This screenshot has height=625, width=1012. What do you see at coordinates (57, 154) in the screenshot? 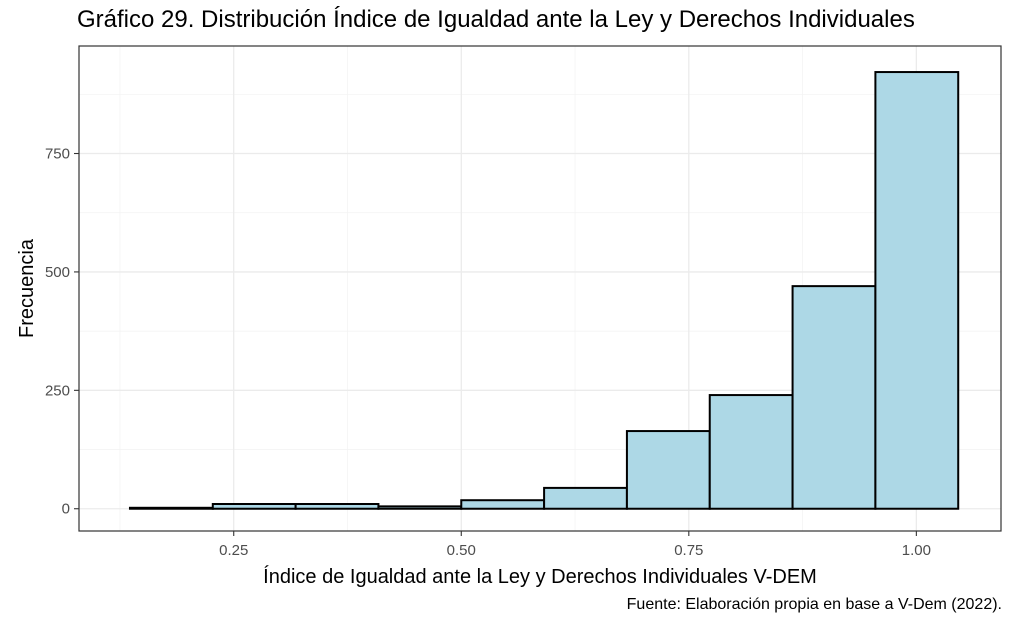
I see `y-tick-label: 750` at bounding box center [57, 154].